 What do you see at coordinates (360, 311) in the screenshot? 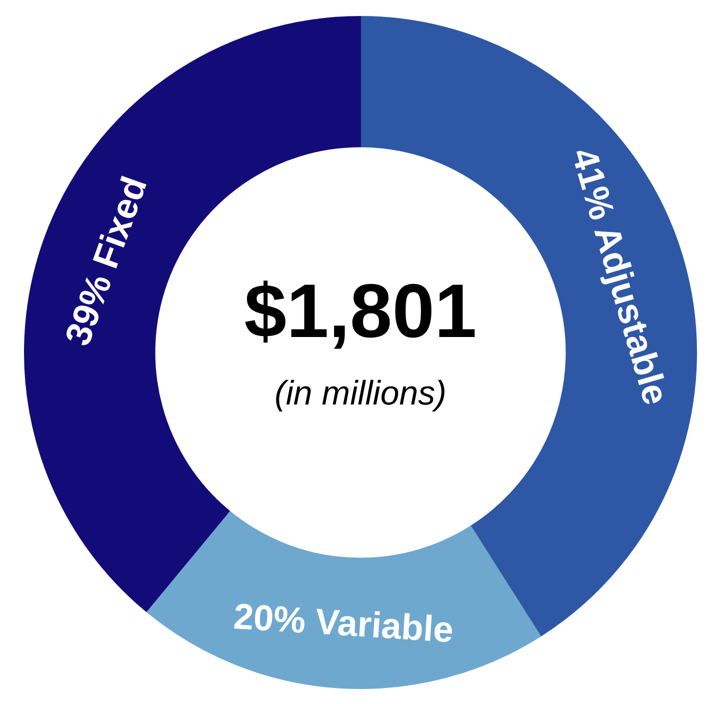
I see `text: $1,801` at bounding box center [360, 311].